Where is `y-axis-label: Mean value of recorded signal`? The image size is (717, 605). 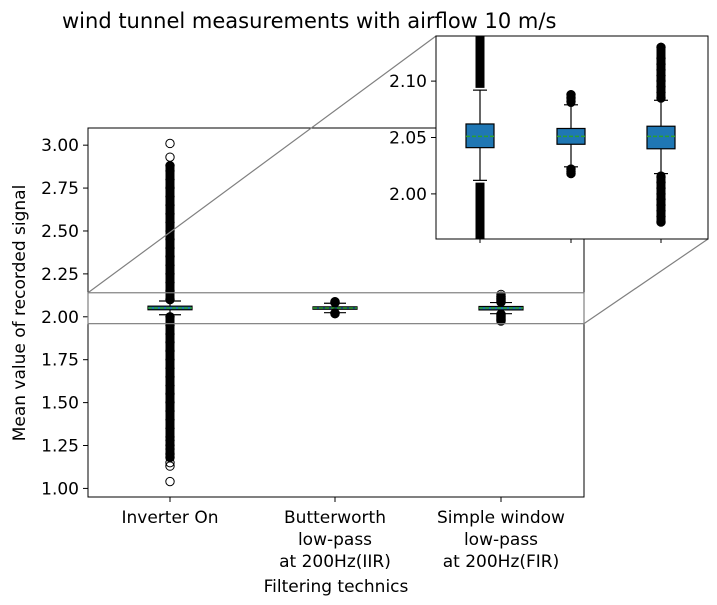 y-axis-label: Mean value of recorded signal is located at coordinates (20, 313).